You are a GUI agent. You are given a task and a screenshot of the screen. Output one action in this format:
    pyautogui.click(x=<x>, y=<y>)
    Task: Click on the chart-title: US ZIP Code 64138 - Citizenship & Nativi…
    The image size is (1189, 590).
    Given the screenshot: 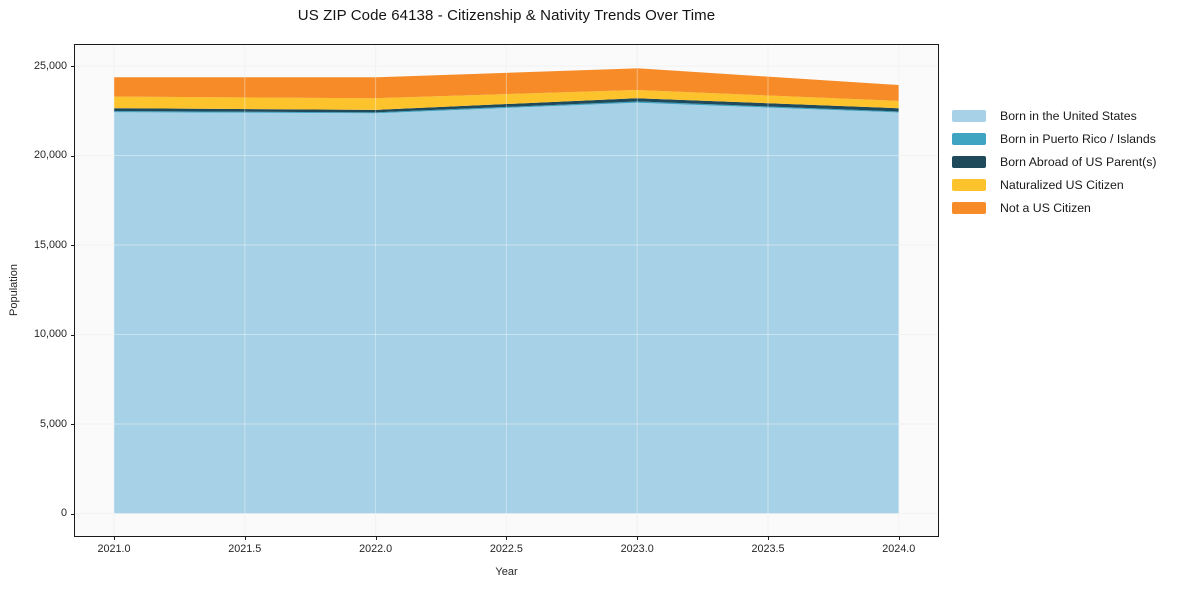 What is the action you would take?
    pyautogui.click(x=506, y=15)
    